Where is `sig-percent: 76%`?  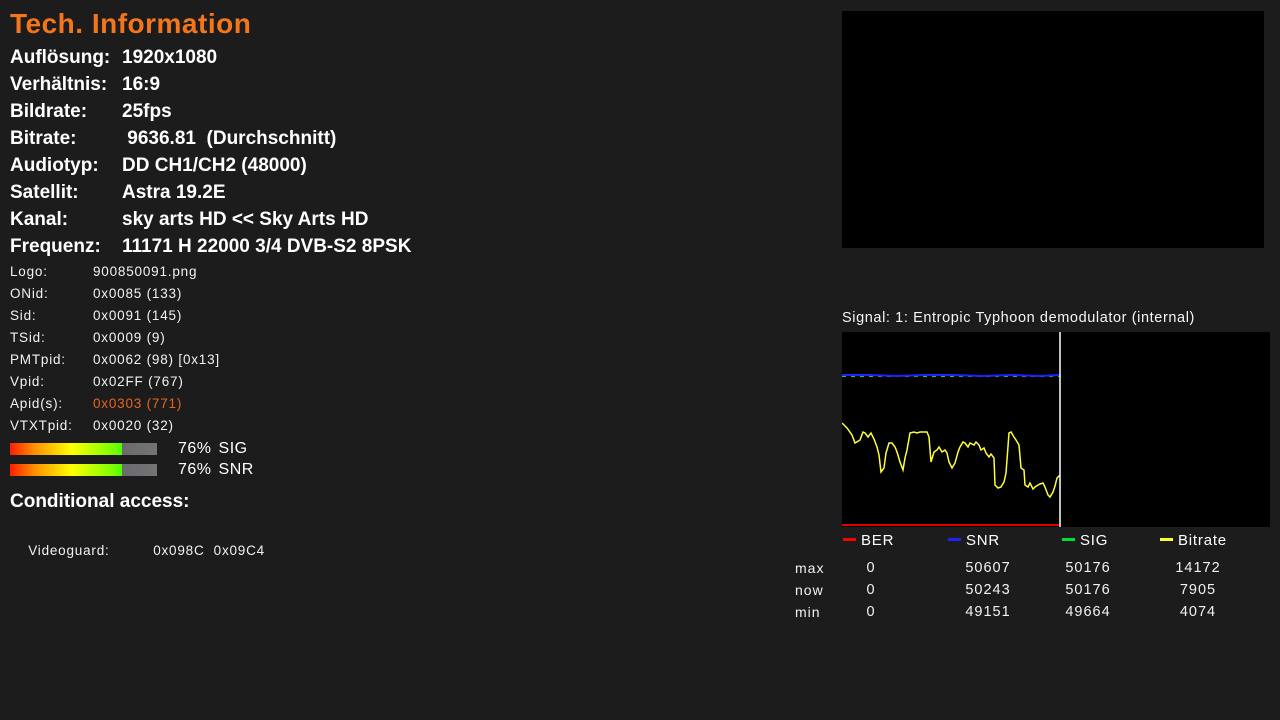
sig-percent: 76% is located at coordinates (195, 448).